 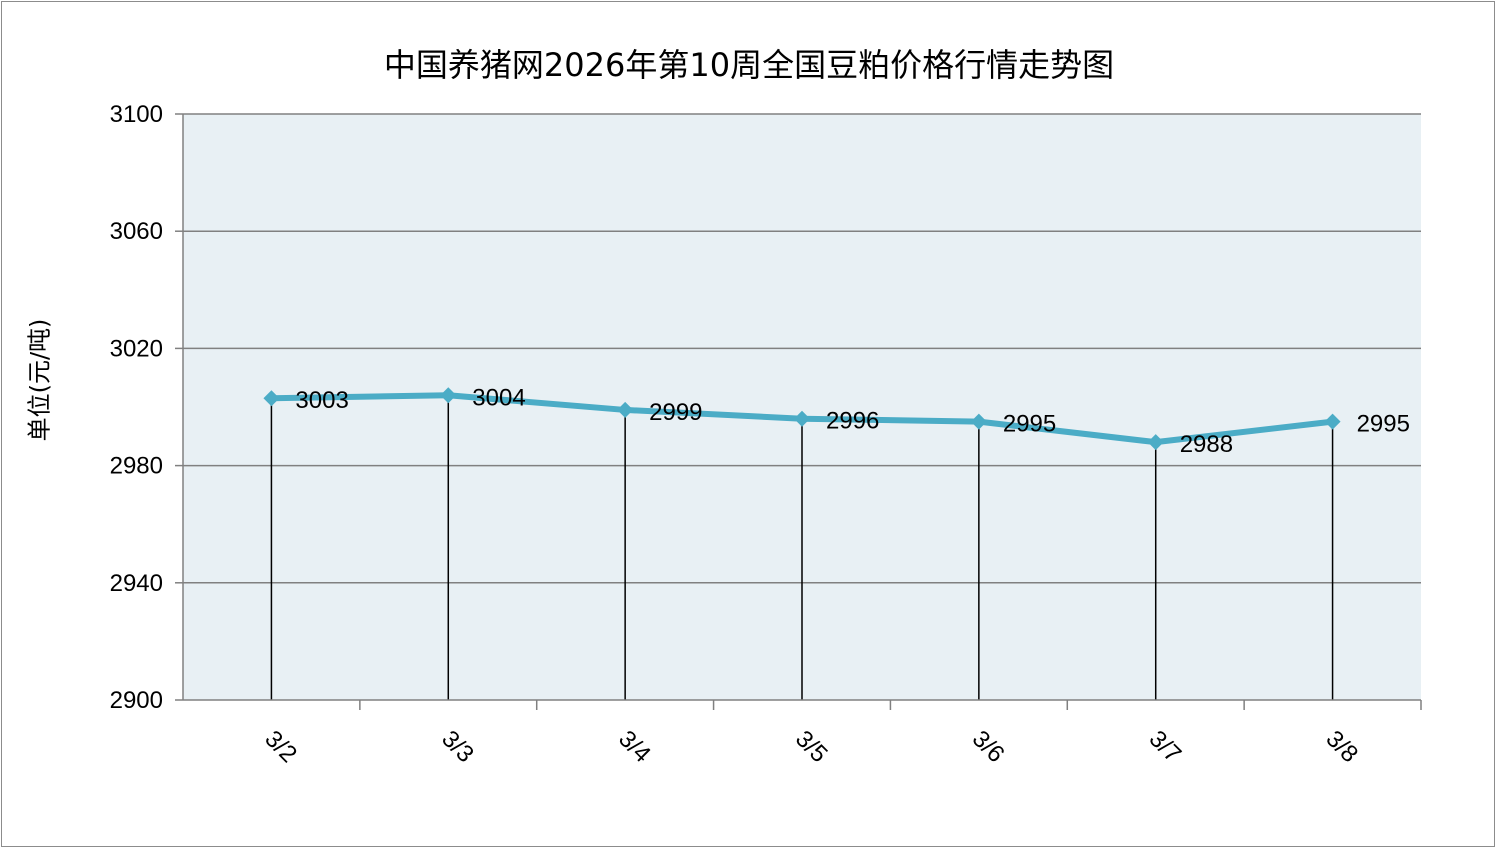 I want to click on data-label: 3003, so click(x=321, y=400).